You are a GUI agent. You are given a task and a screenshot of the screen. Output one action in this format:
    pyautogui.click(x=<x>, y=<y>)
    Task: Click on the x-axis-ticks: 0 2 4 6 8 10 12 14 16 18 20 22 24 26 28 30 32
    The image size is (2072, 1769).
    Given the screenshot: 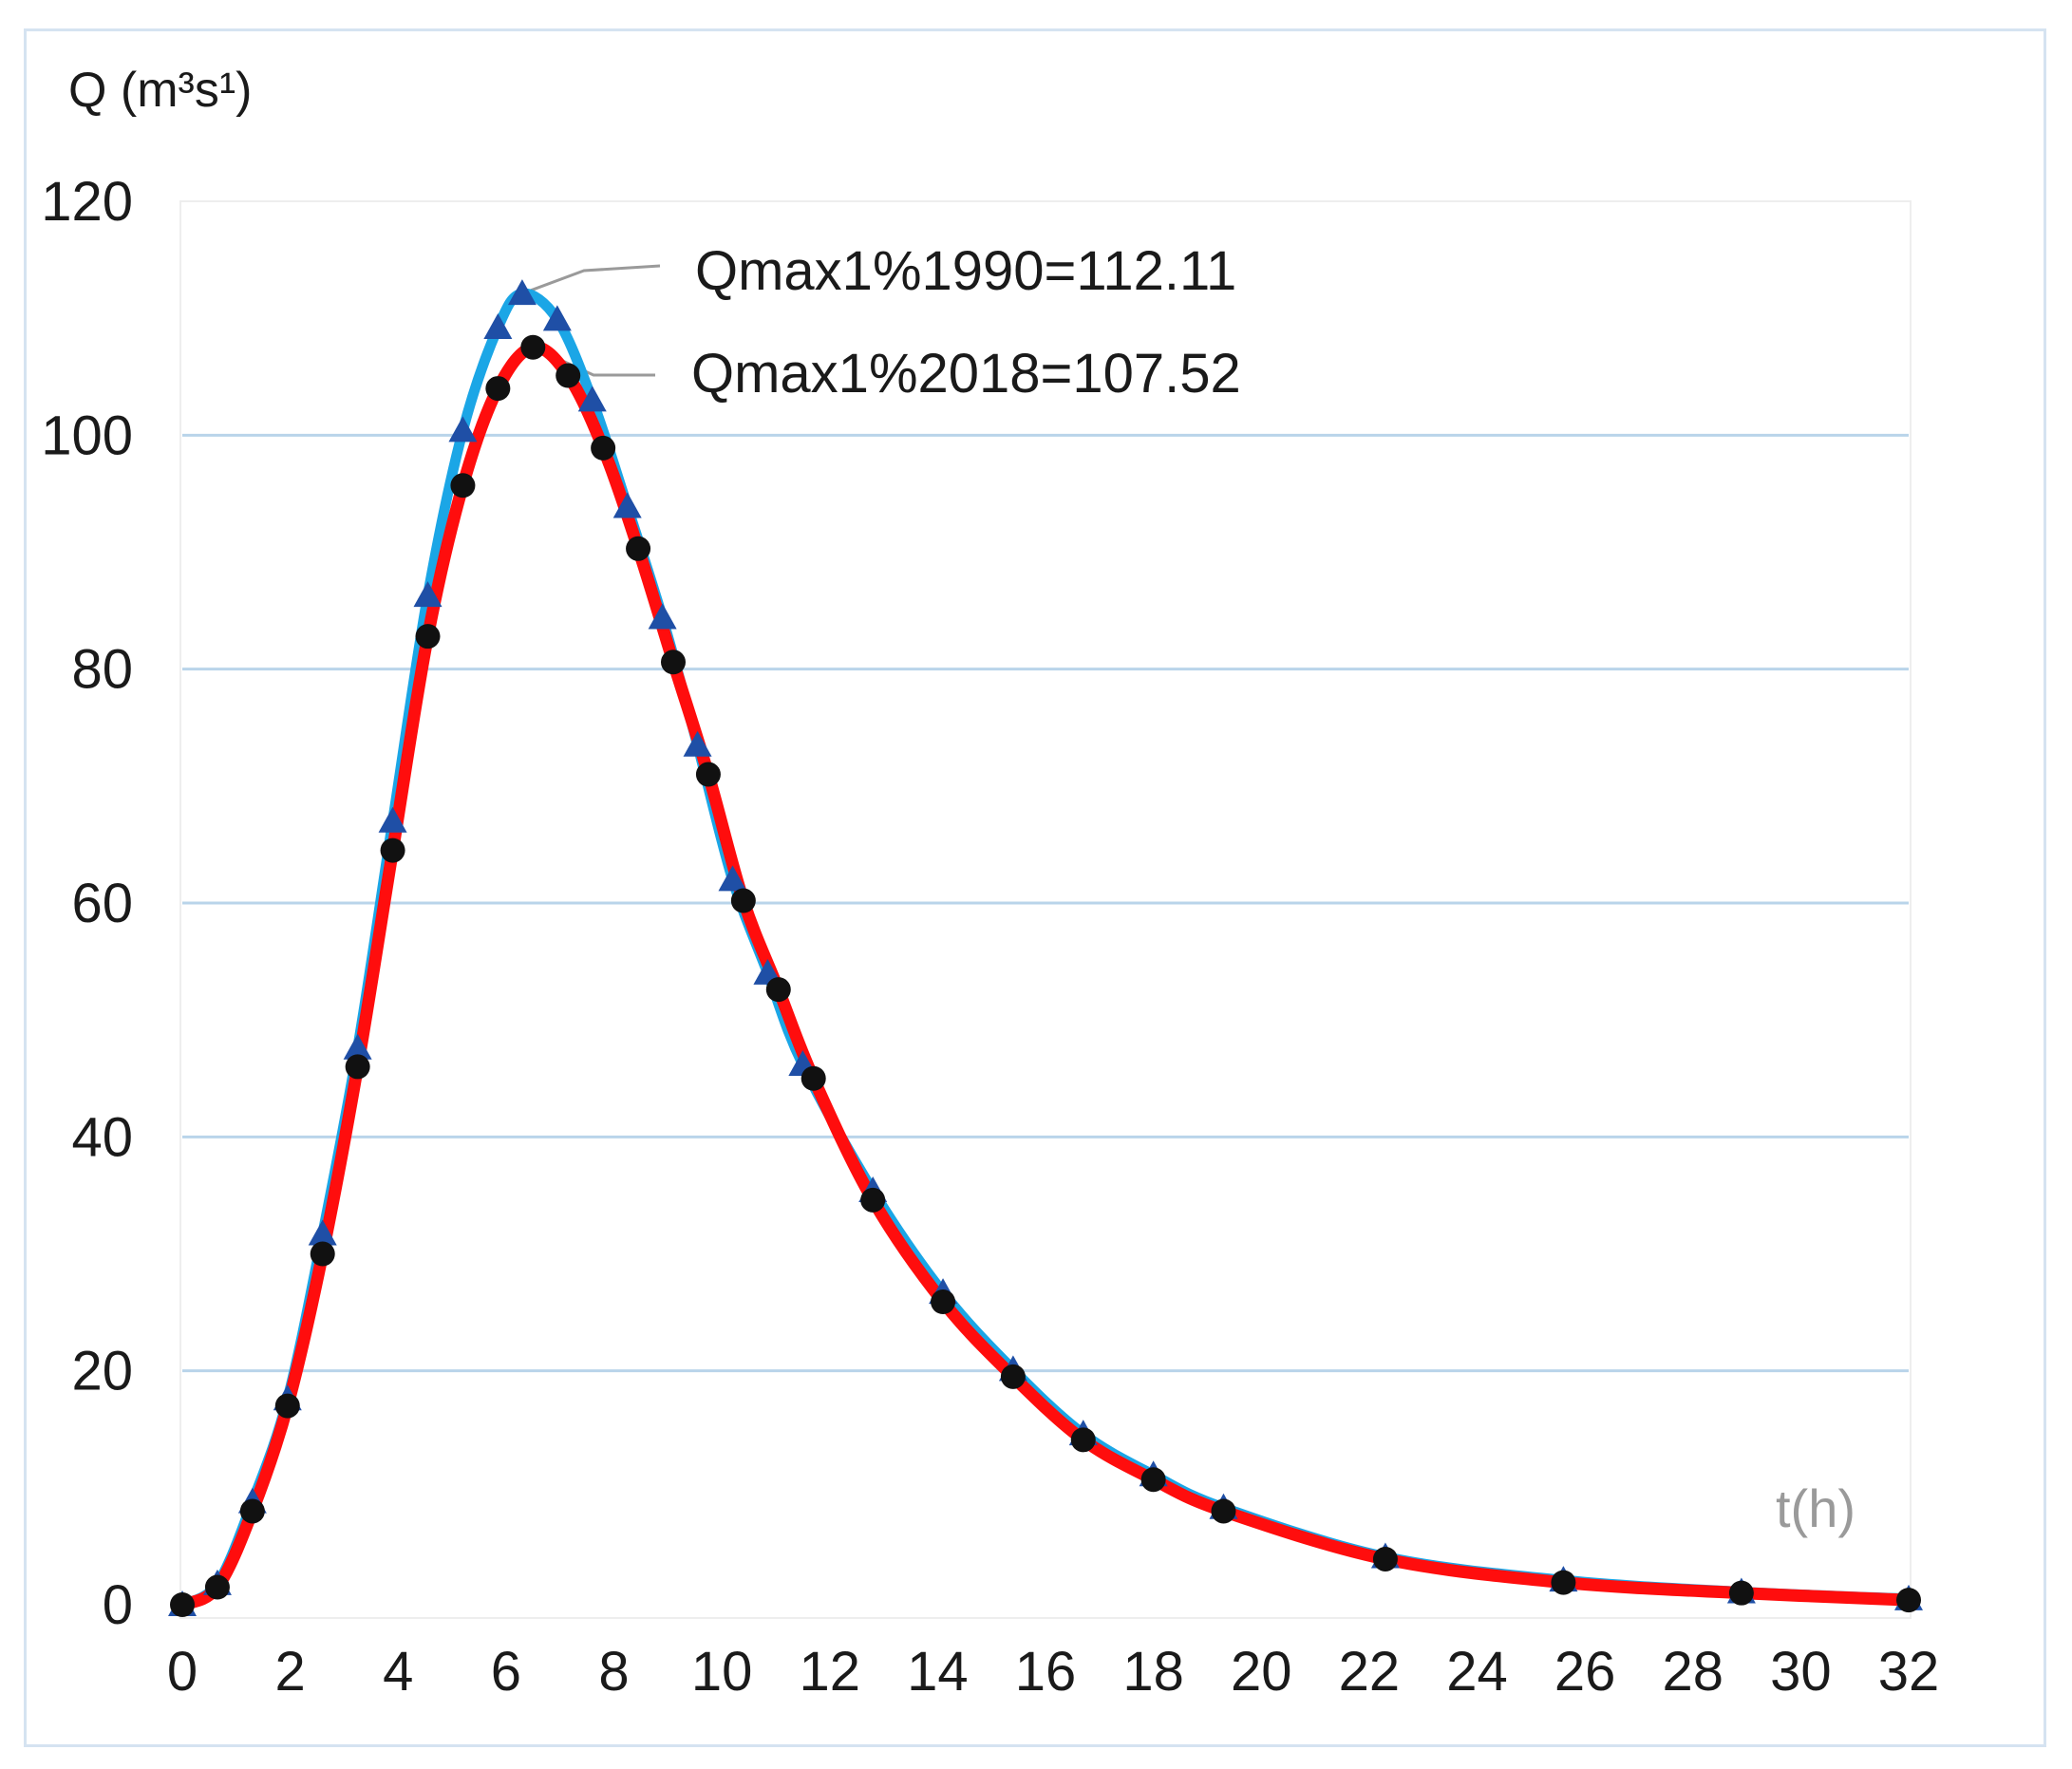 What is the action you would take?
    pyautogui.click(x=1053, y=1672)
    